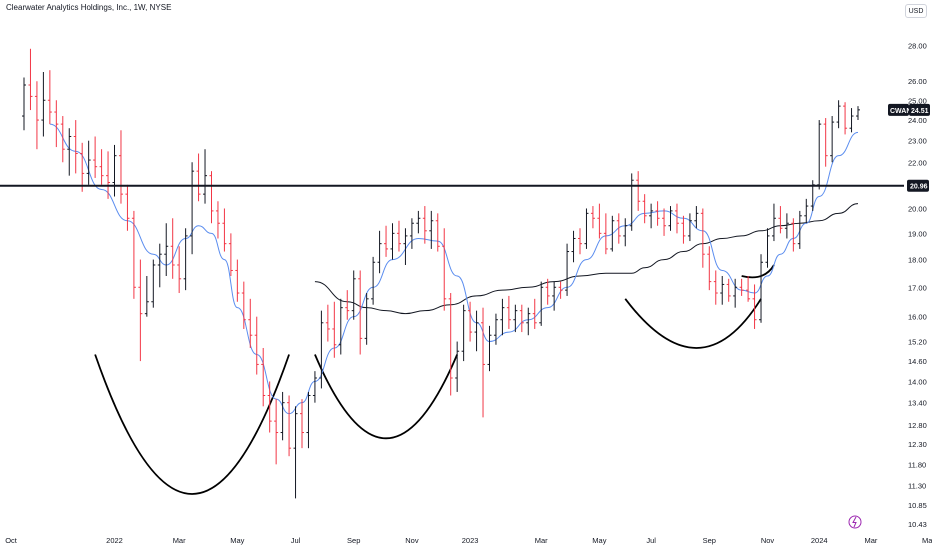 The image size is (932, 550). What do you see at coordinates (819, 540) in the screenshot?
I see `time-tick-label: 2024` at bounding box center [819, 540].